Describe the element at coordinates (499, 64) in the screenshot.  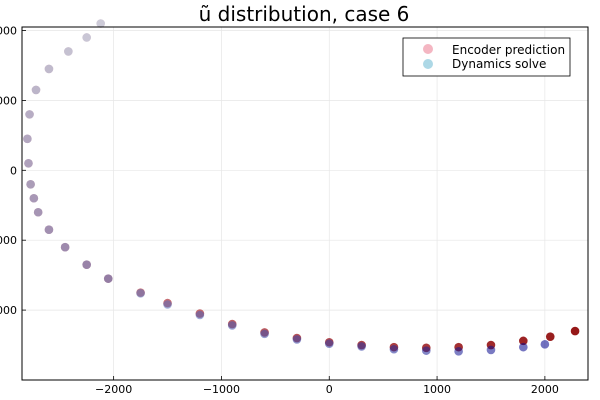
I see `legend-label-dynamics: Dynamics solve` at that location.